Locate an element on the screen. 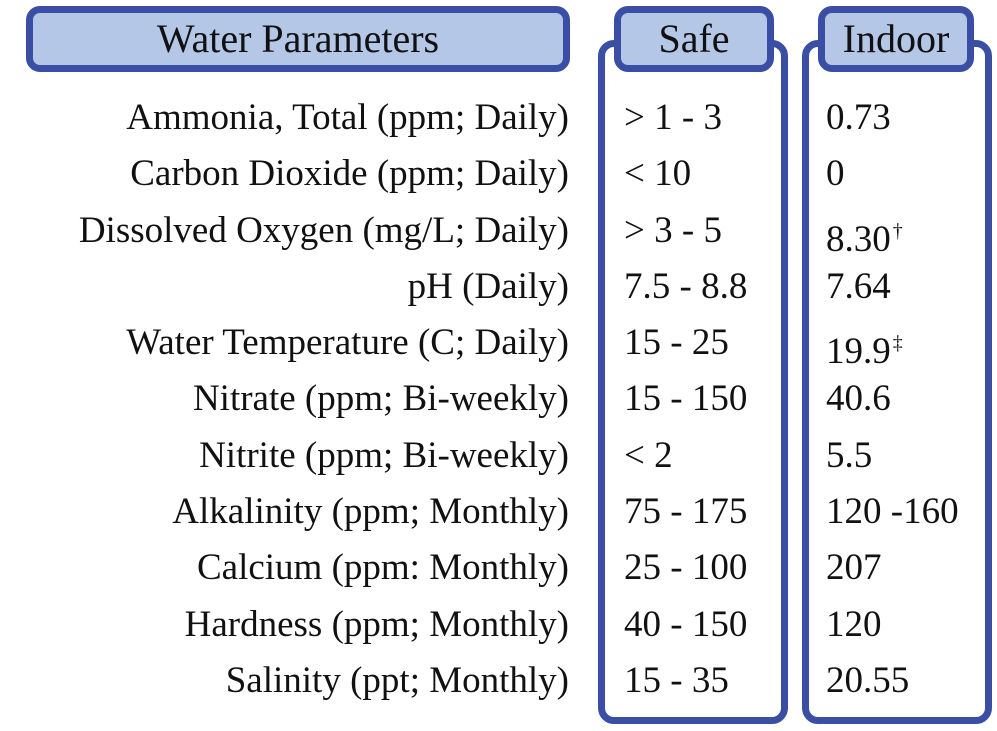 The image size is (997, 731). parameter-name: Alkalinity (ppm; Monthly) is located at coordinates (370, 512).